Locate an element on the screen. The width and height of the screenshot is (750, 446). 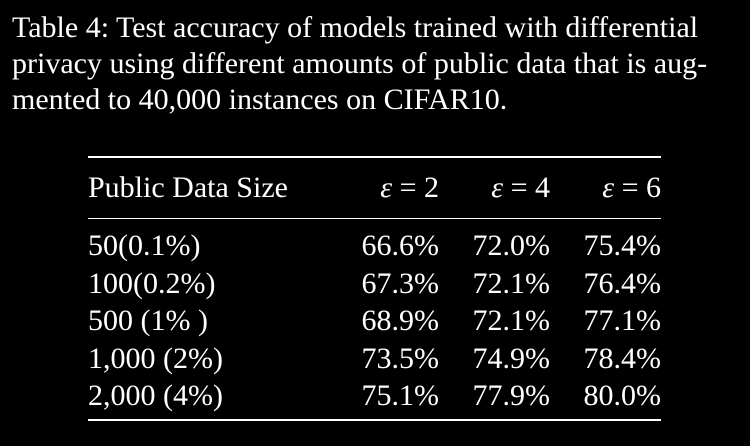
row-label: 500 (1% ) is located at coordinates (148, 320).